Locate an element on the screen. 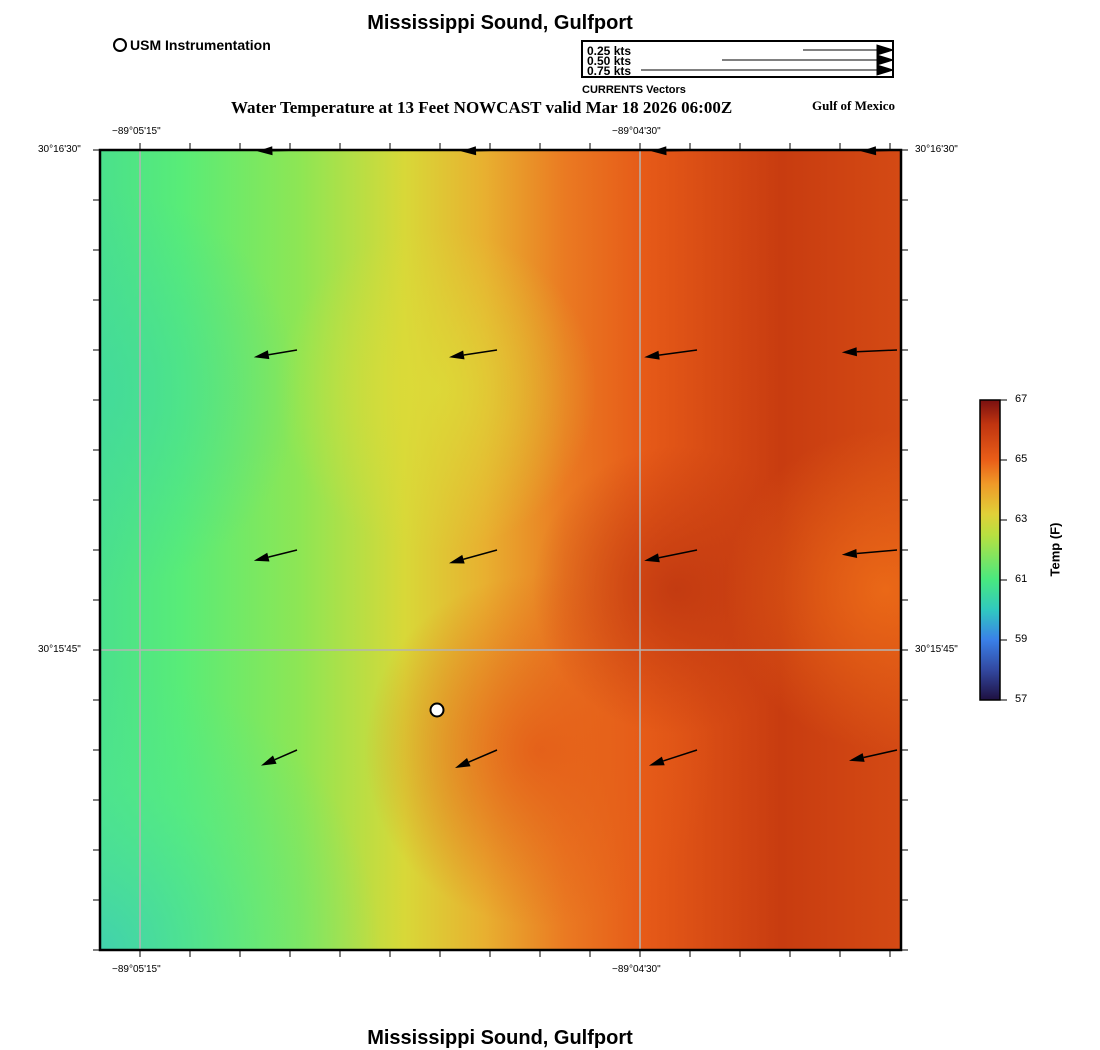 This screenshot has height=1050, width=1100. vector-scale-caption: CURRENTS Vectors is located at coordinates (634, 90).